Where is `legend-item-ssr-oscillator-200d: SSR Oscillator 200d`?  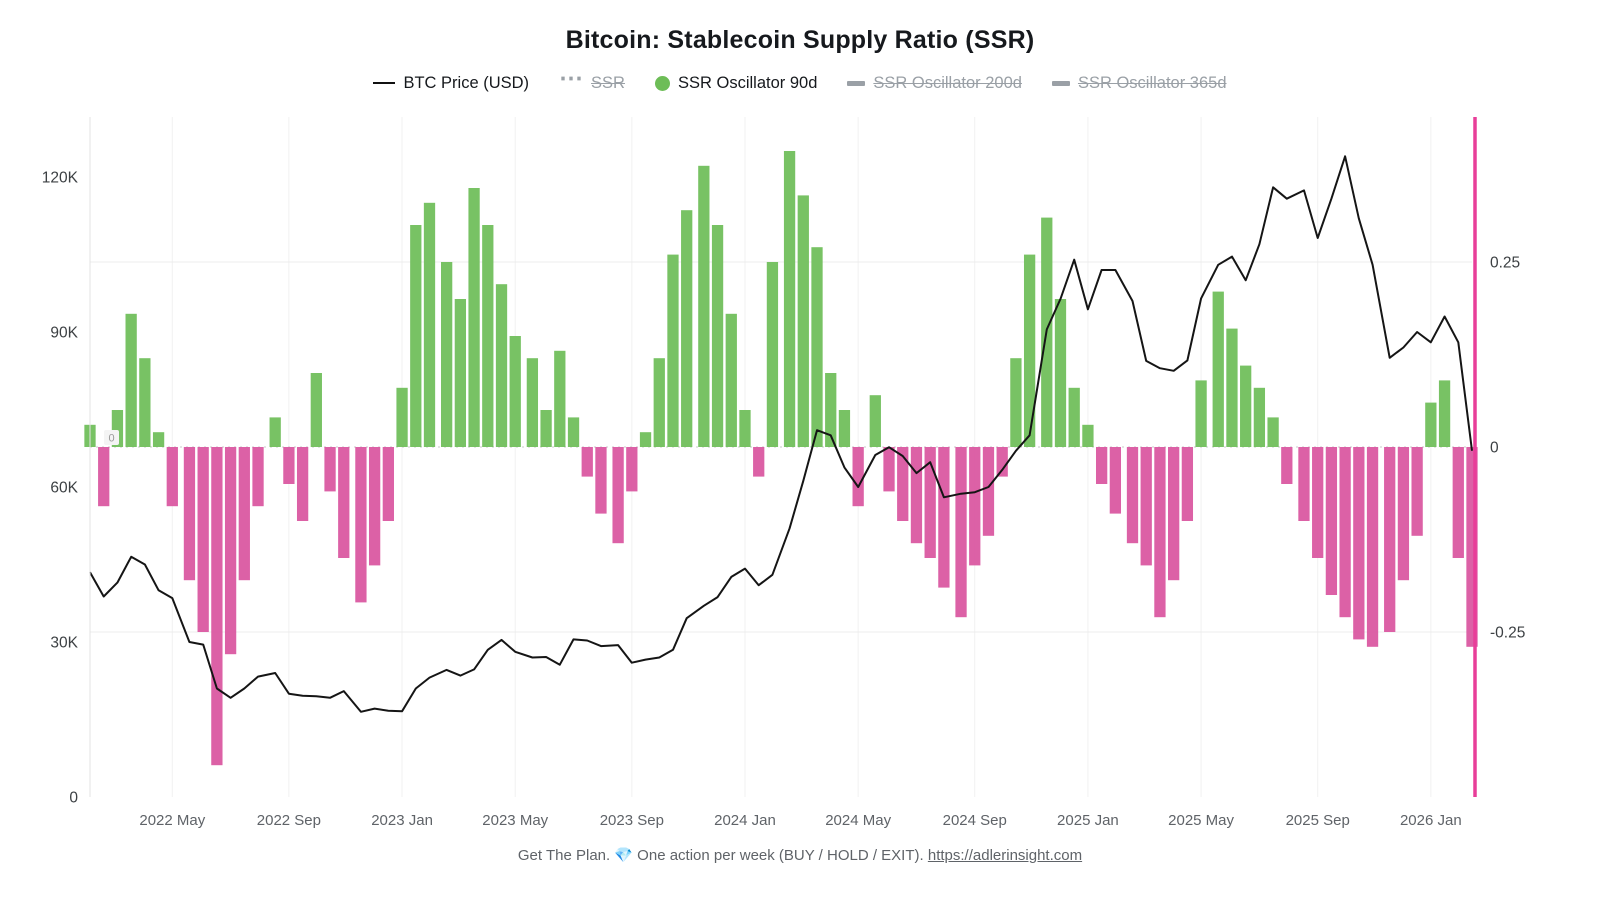 legend-item-ssr-oscillator-200d: SSR Oscillator 200d is located at coordinates (934, 83).